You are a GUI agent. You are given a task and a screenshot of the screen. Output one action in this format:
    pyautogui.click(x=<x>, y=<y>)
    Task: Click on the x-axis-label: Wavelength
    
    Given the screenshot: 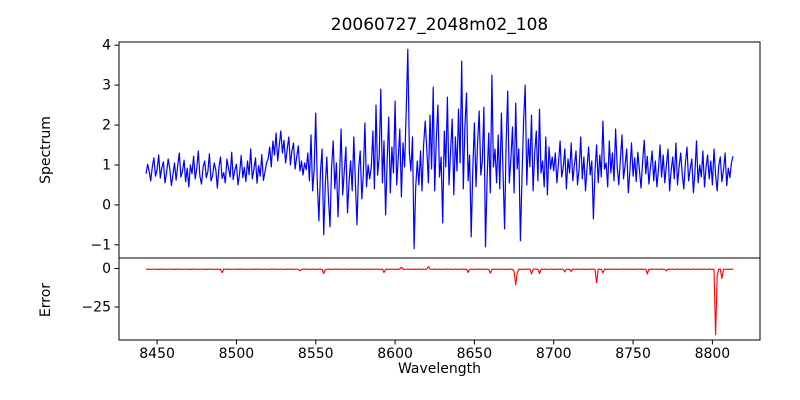 What is the action you would take?
    pyautogui.click(x=439, y=369)
    